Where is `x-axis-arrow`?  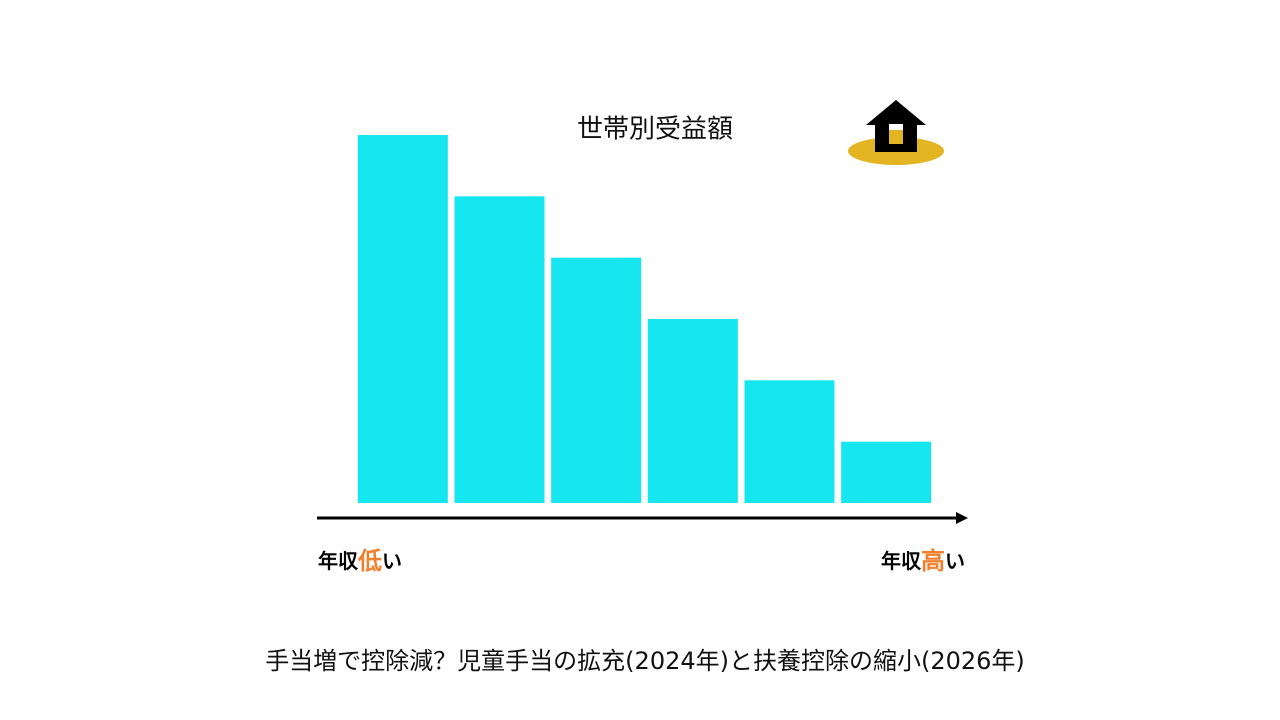 x-axis-arrow is located at coordinates (962, 518).